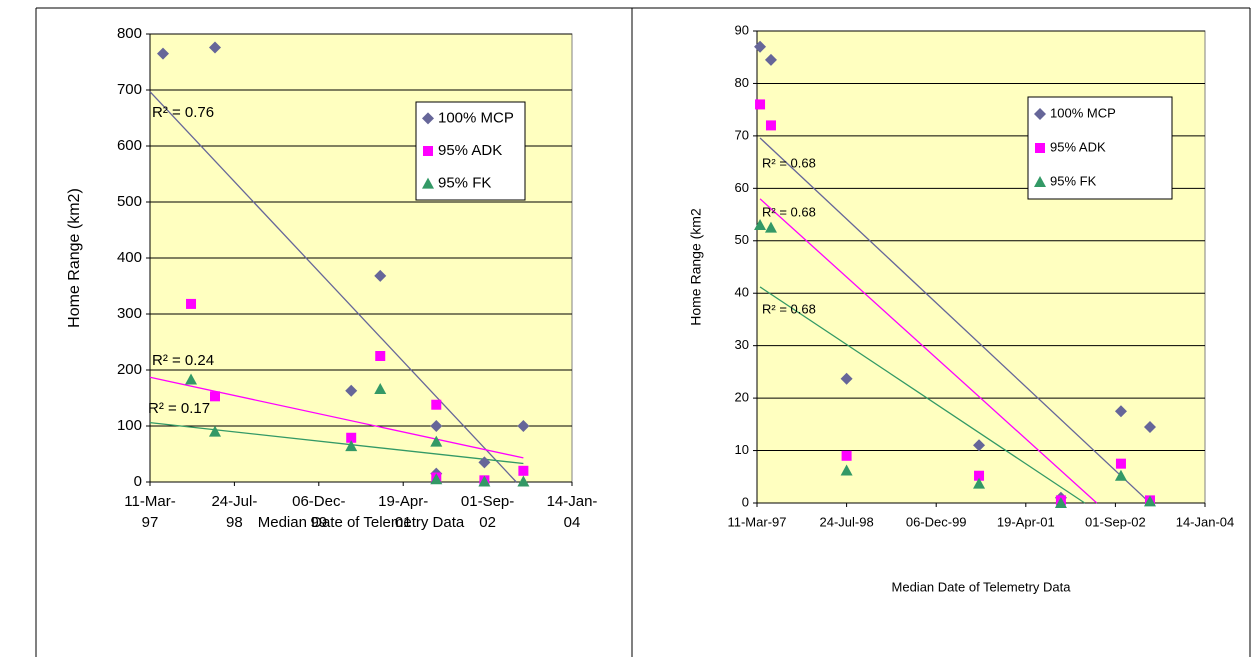 This screenshot has height=657, width=1252. I want to click on x-tick-label-line: 02, so click(487, 522).